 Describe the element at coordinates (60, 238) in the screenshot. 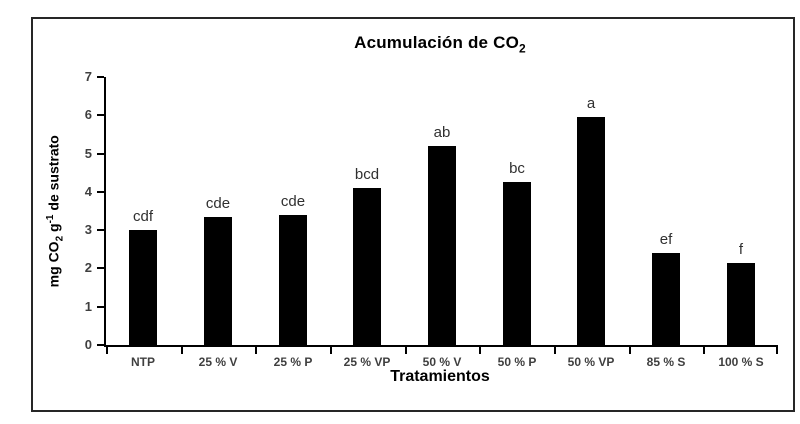

I see `y-axis-title-sub: 2` at that location.